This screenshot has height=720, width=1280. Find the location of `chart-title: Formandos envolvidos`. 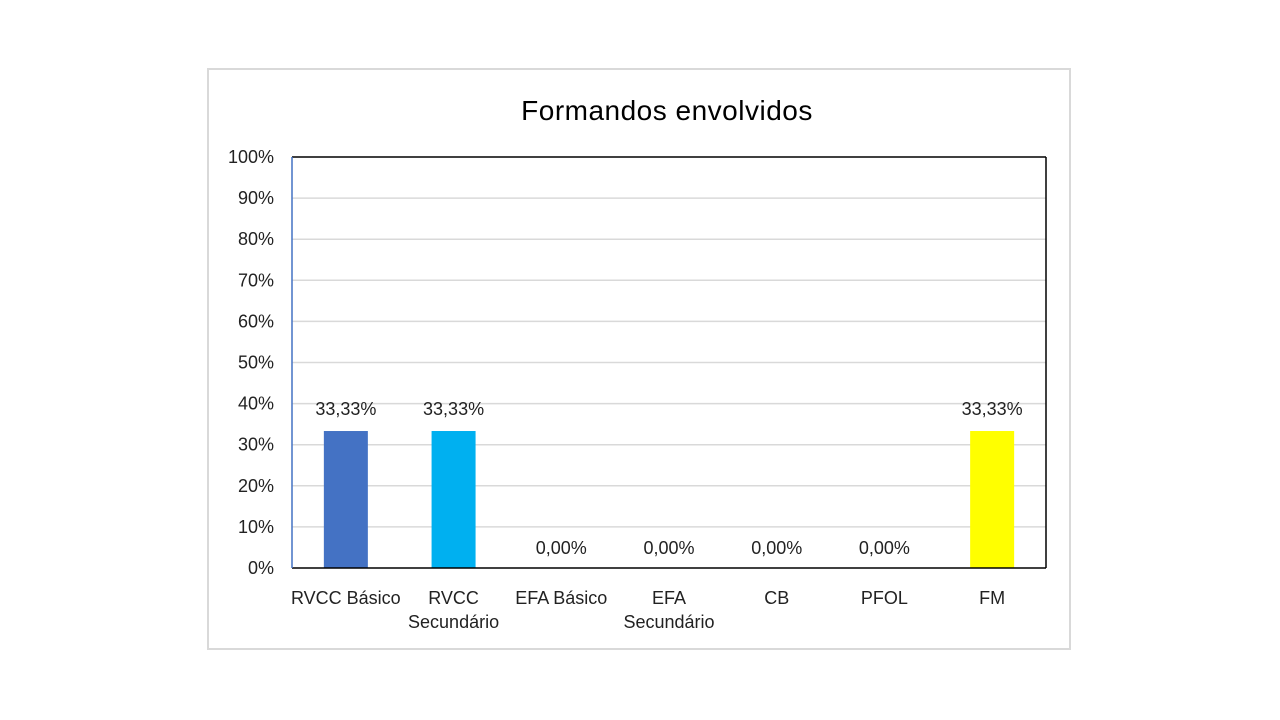

chart-title: Formandos envolvidos is located at coordinates (667, 110).